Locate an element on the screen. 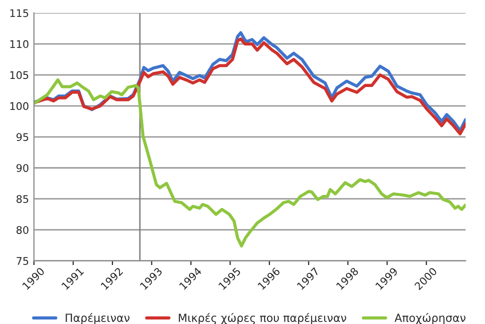  y-tick-label: 105 is located at coordinates (19, 75).